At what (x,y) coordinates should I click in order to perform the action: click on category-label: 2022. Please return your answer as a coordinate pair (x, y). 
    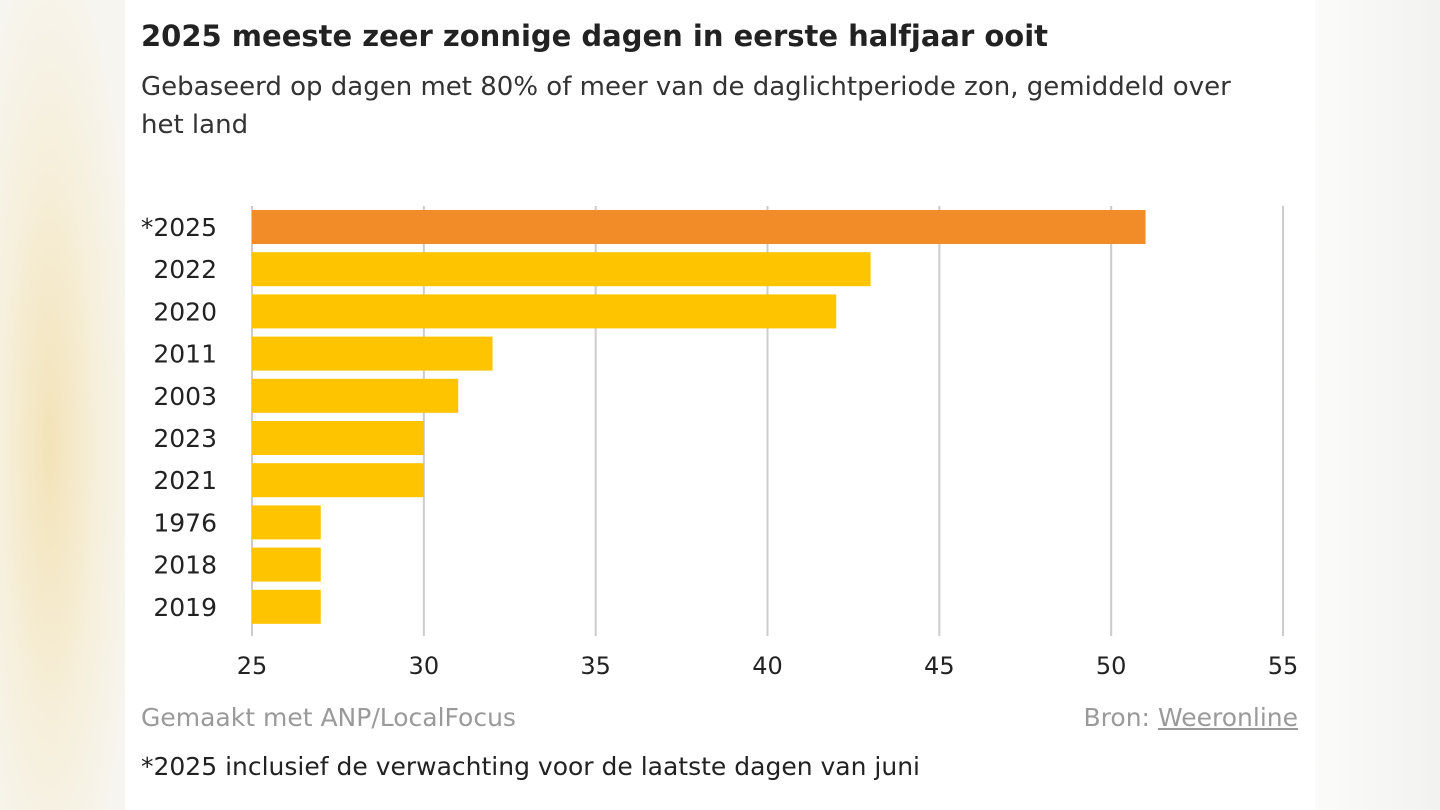
    Looking at the image, I should click on (185, 269).